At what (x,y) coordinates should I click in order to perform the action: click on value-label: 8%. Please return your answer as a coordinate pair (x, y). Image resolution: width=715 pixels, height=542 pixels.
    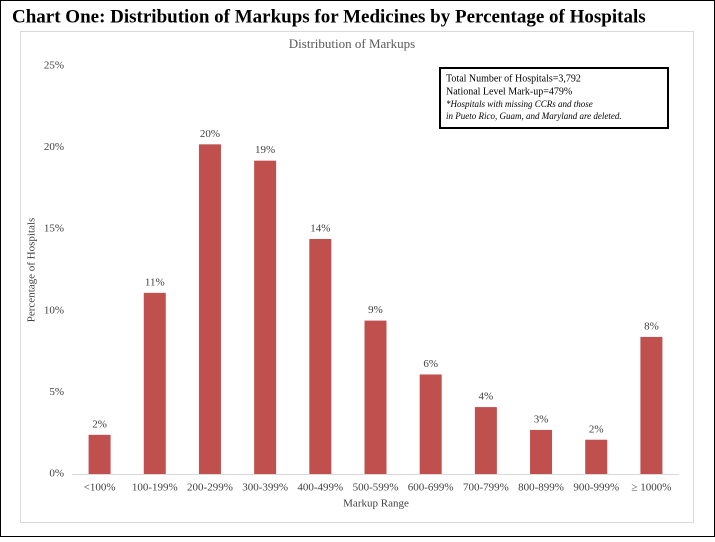
    Looking at the image, I should click on (651, 326).